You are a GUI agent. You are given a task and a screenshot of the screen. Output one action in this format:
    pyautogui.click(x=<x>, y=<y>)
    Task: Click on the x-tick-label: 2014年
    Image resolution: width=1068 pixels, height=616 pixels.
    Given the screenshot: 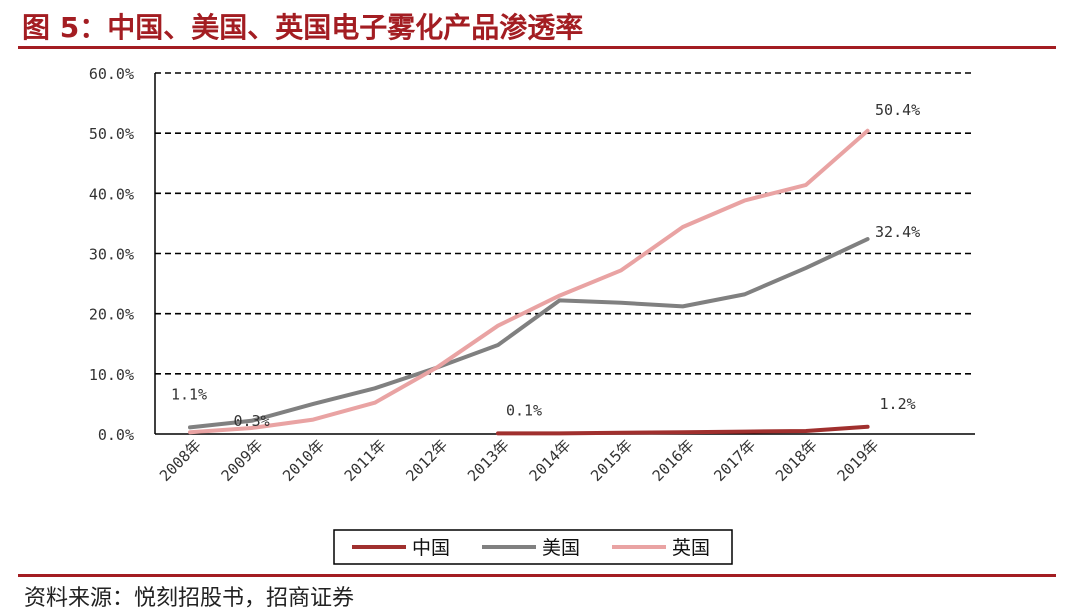 What is the action you would take?
    pyautogui.click(x=550, y=460)
    